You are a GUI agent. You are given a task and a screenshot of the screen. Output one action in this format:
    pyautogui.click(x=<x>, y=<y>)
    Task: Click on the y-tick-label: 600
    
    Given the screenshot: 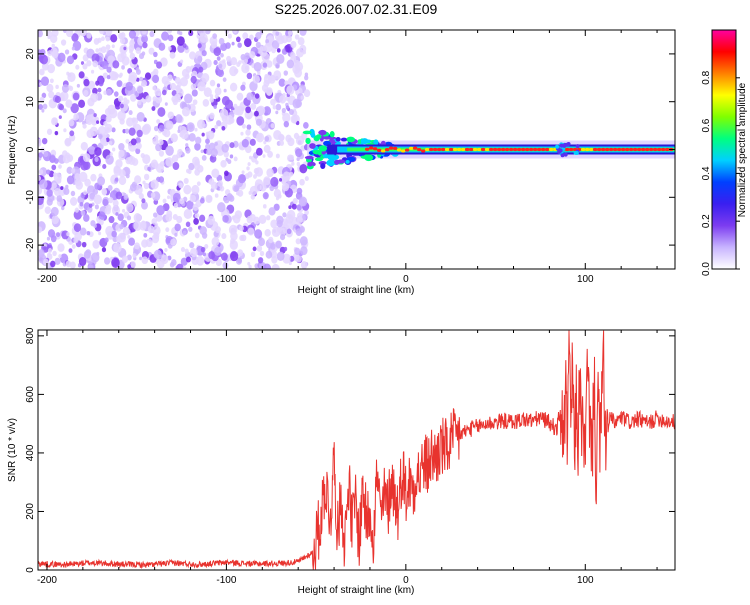 What is the action you would take?
    pyautogui.click(x=30, y=394)
    